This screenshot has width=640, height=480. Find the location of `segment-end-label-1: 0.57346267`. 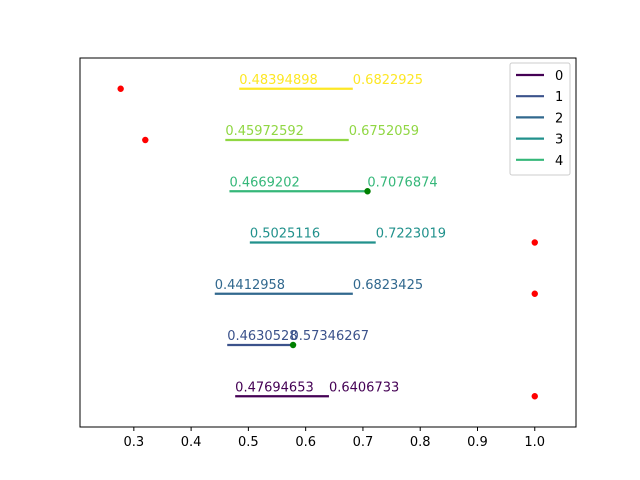

segment-end-label-1: 0.57346267 is located at coordinates (329, 336).